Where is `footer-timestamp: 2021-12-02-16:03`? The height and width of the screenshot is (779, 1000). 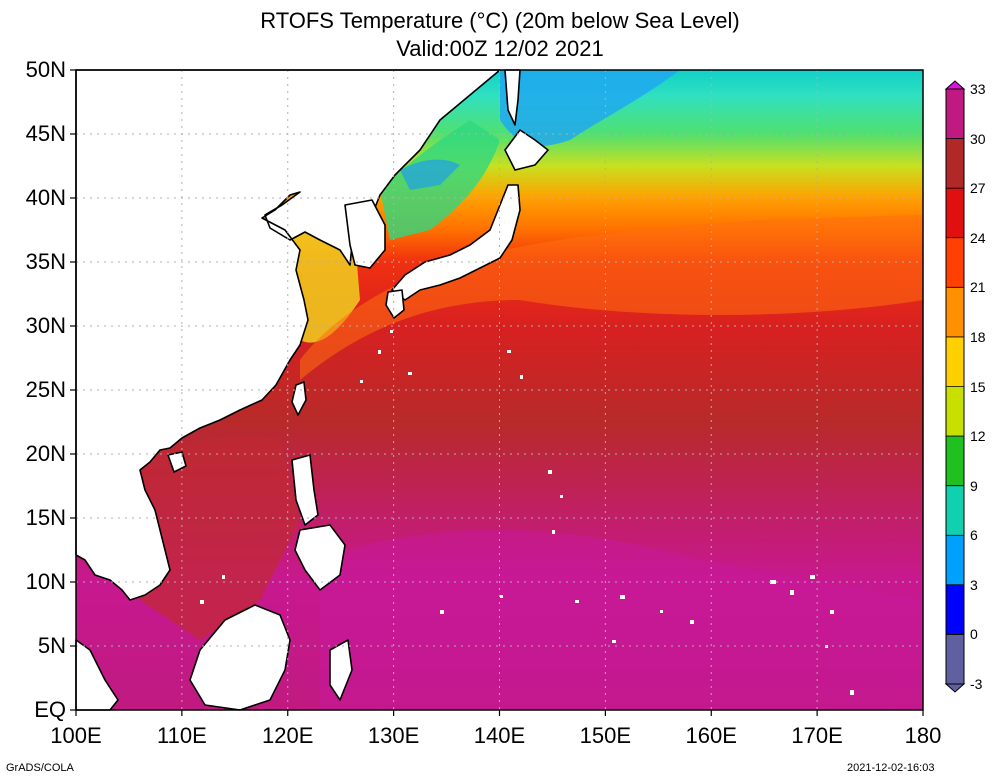 footer-timestamp: 2021-12-02-16:03 is located at coordinates (891, 768).